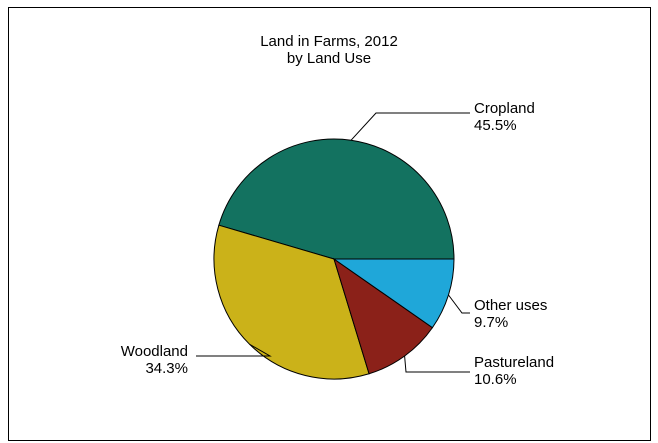  What do you see at coordinates (437, 364) in the screenshot?
I see `leader-line-pastureland` at bounding box center [437, 364].